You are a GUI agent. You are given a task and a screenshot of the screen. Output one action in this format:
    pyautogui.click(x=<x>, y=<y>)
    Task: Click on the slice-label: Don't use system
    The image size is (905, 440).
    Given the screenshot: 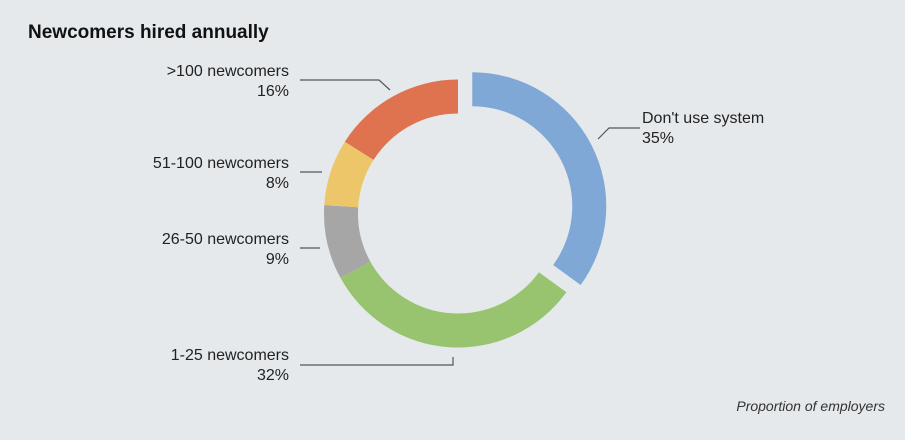 What is the action you would take?
    pyautogui.click(x=703, y=118)
    